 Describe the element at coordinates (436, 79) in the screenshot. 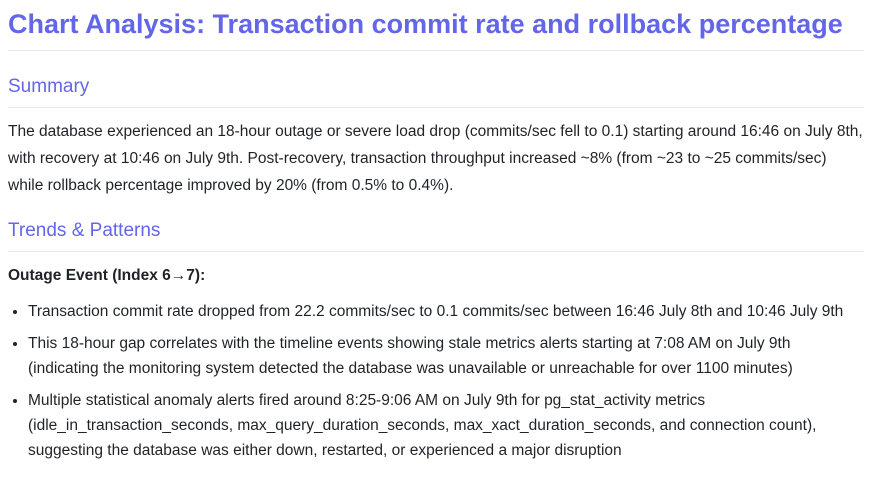

I see `section-heading: Summary` at that location.